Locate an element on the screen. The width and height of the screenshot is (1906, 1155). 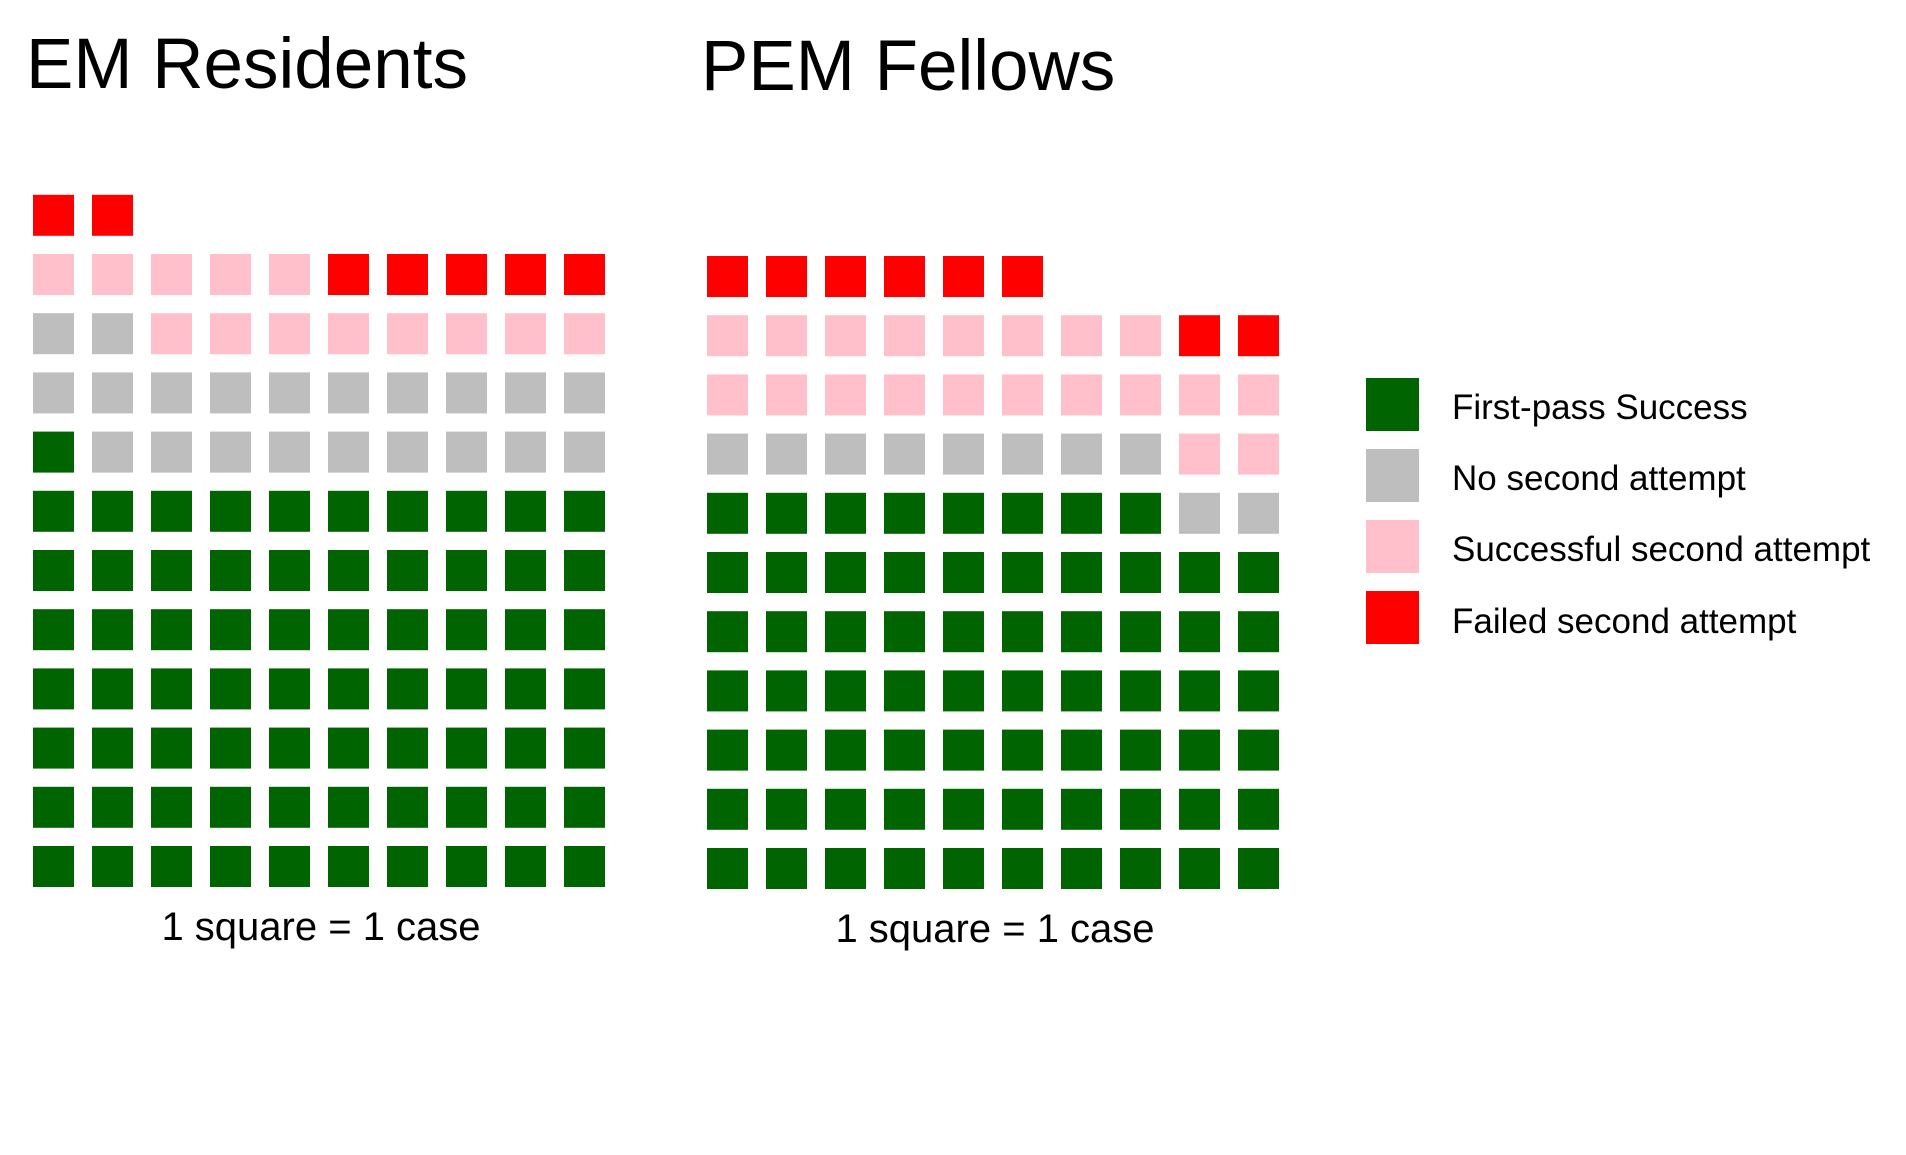
em-residents-caption: 1 square = 1 case is located at coordinates (320, 927).